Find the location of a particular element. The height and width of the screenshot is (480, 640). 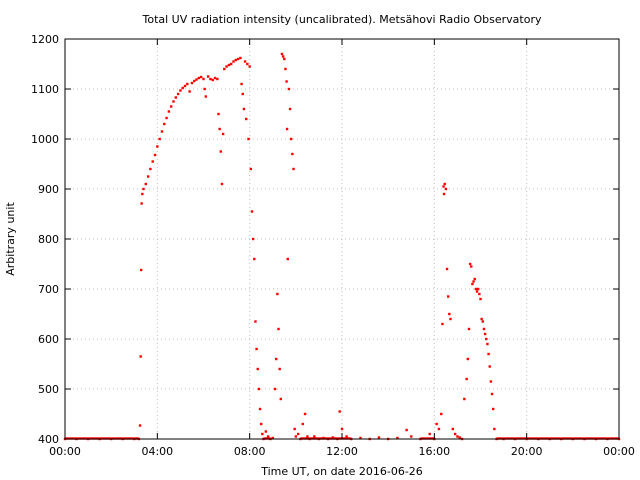

y-tick-label: 900 is located at coordinates (48, 189).